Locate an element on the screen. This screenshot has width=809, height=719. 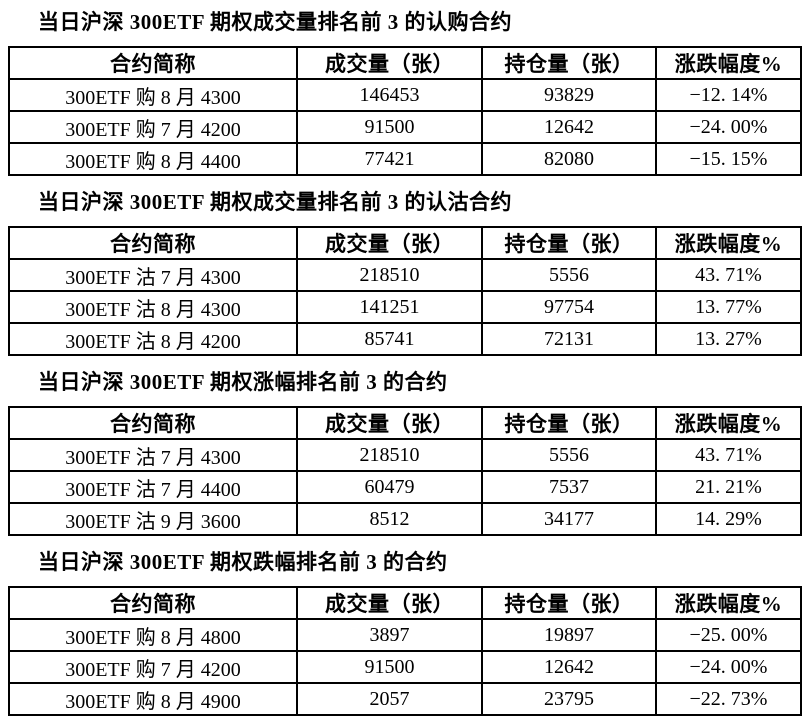
cell-volume: 8512 is located at coordinates (389, 519).